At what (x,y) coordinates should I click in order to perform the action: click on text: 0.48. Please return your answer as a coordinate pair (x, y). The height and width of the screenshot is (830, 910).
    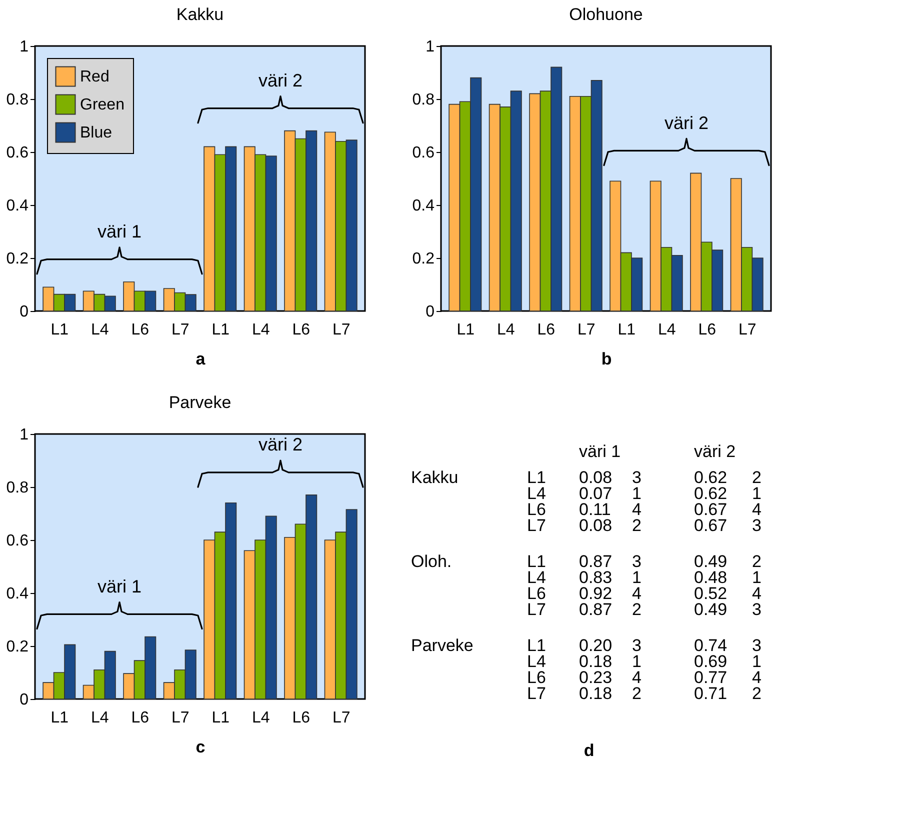
    Looking at the image, I should click on (711, 577).